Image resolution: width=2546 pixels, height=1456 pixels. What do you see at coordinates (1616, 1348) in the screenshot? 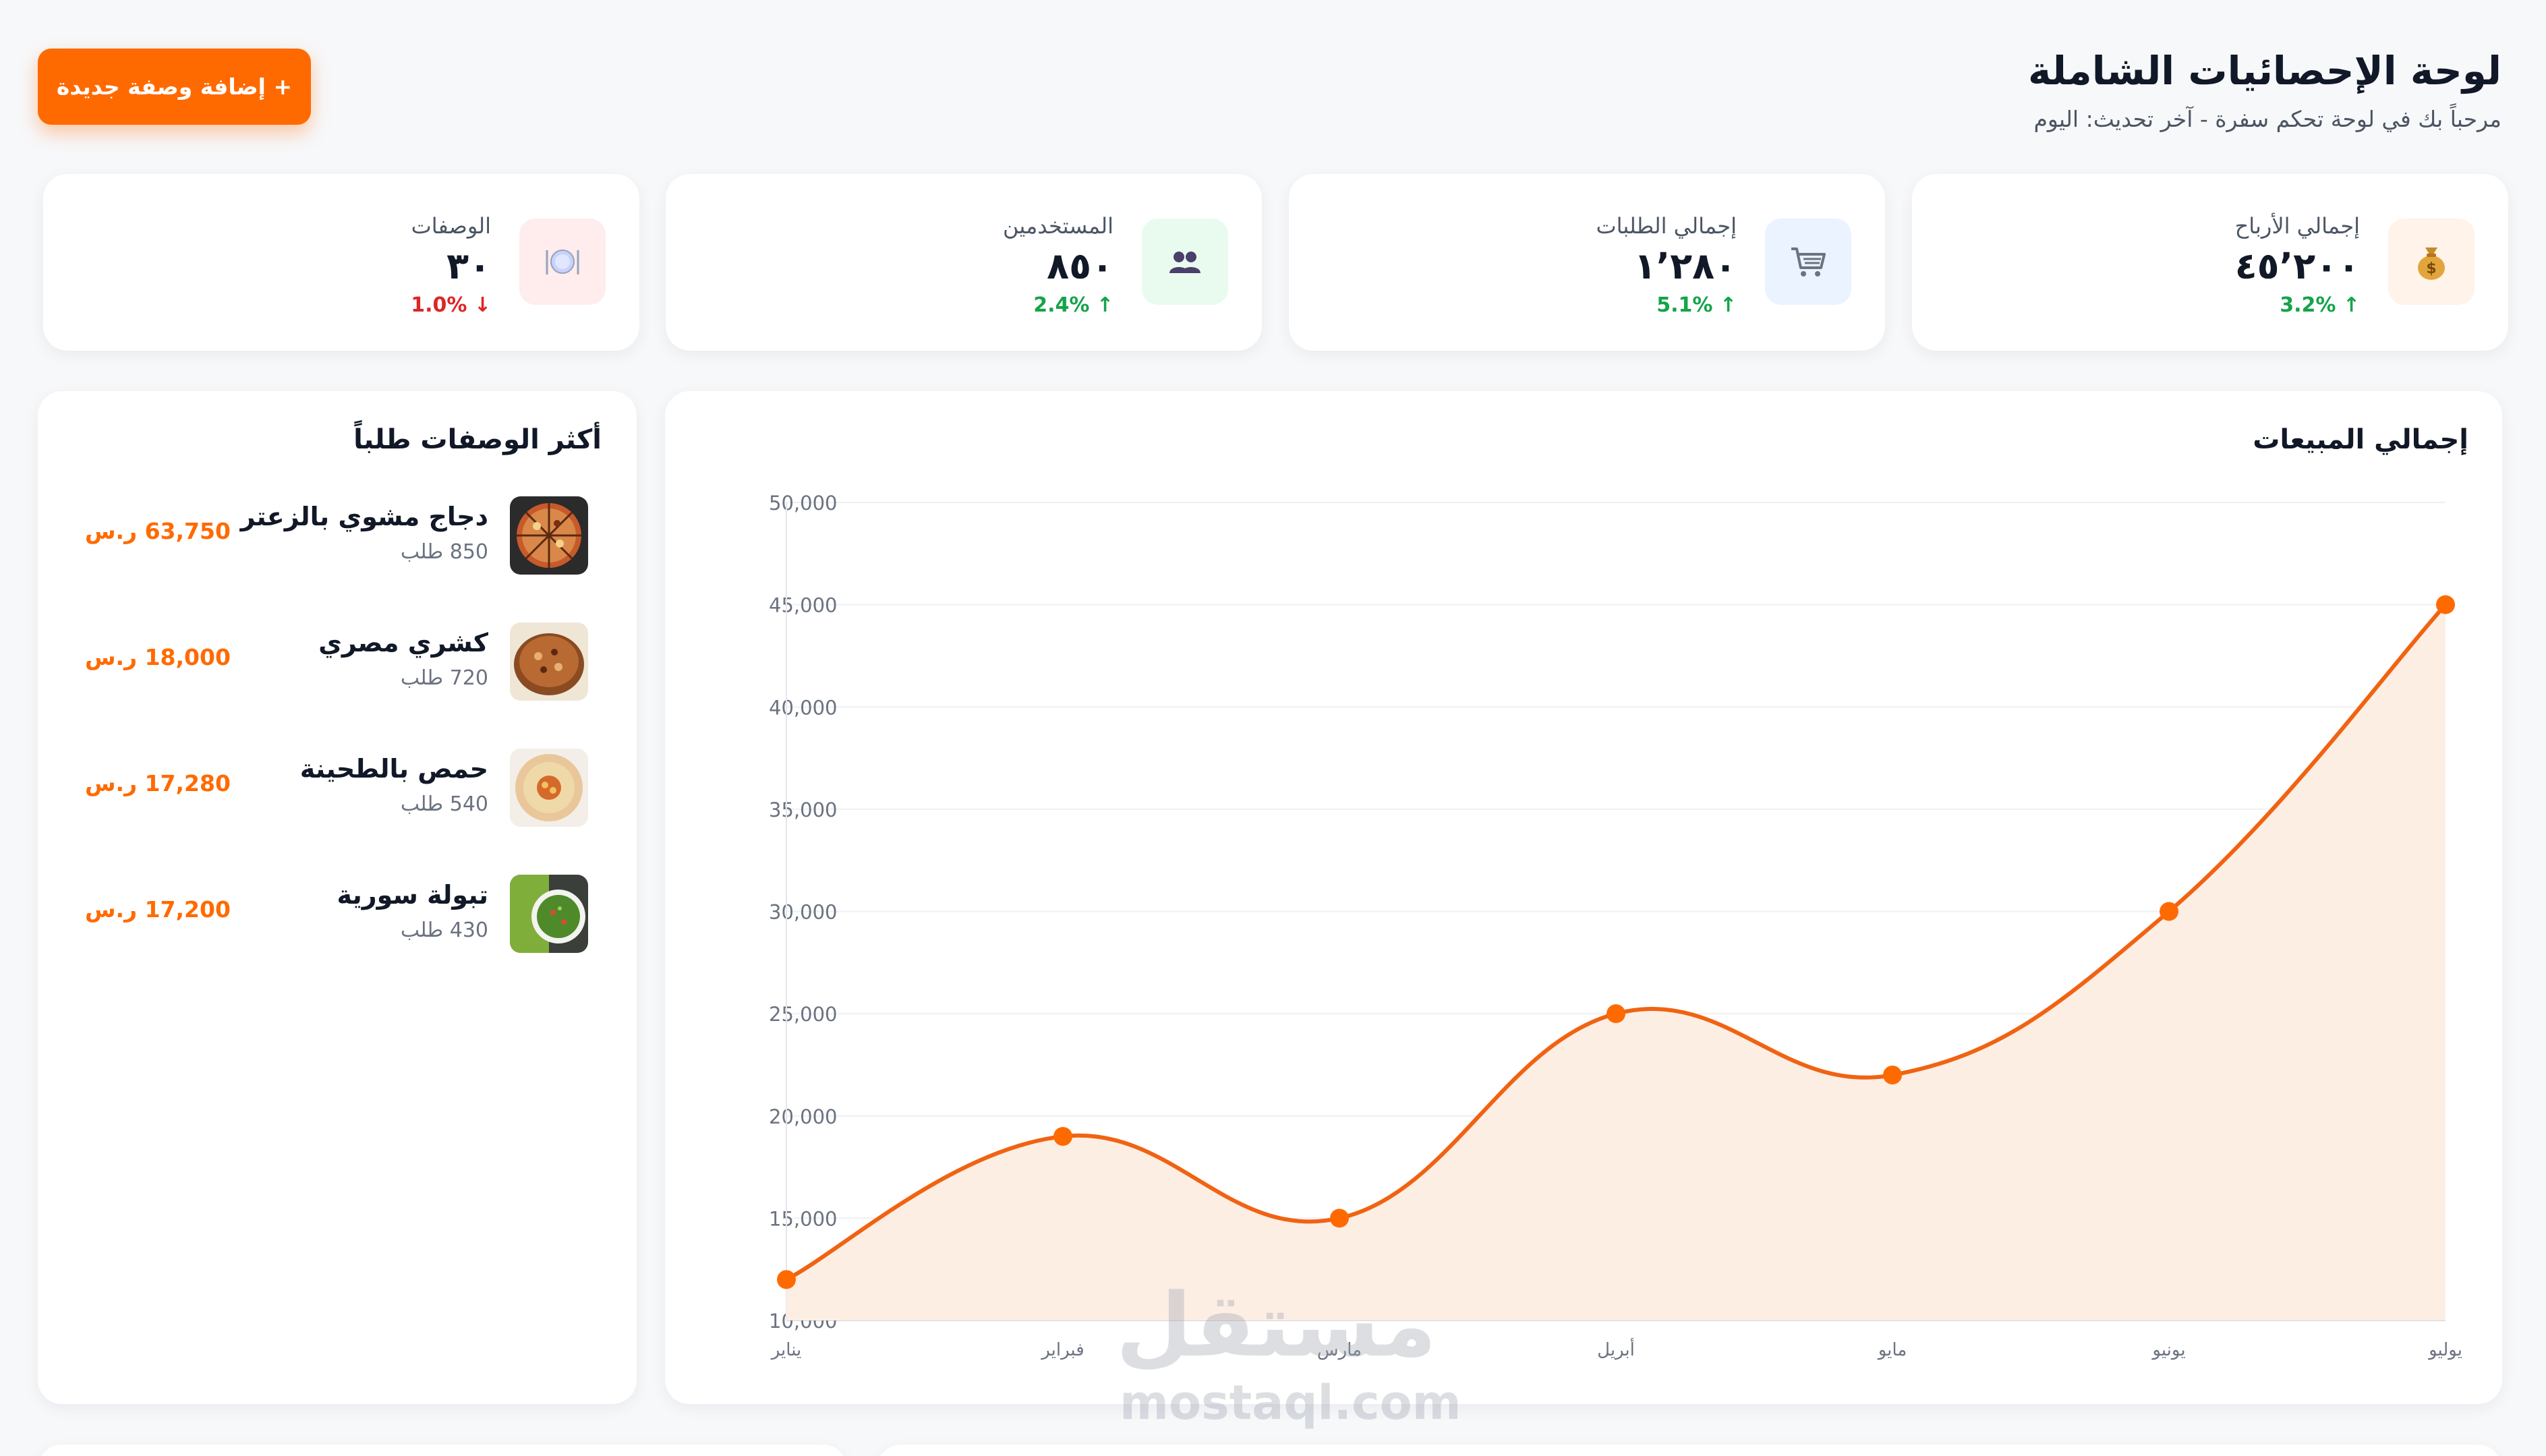
I see `x-tick-label: أبريل` at bounding box center [1616, 1348].